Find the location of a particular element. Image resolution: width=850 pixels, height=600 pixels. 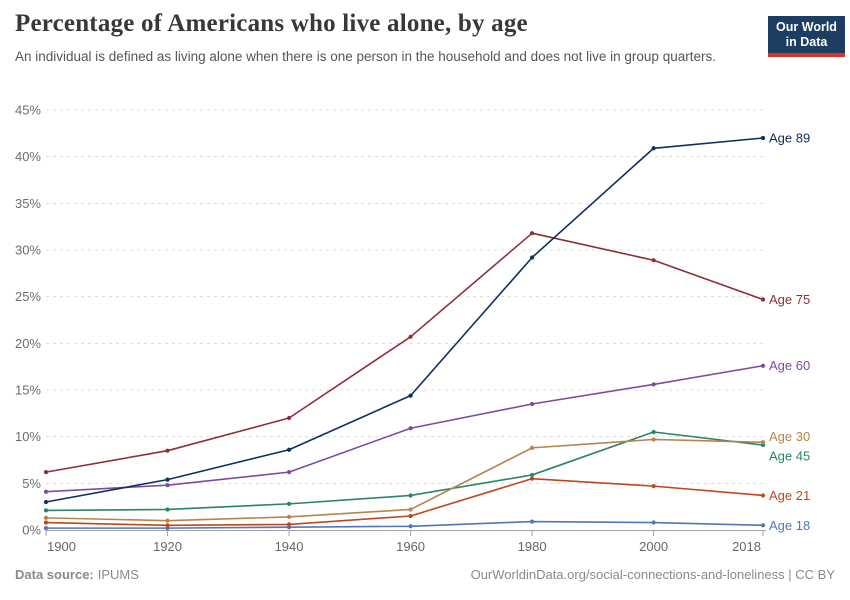

series-label-age-60: Age 60 is located at coordinates (789, 365).